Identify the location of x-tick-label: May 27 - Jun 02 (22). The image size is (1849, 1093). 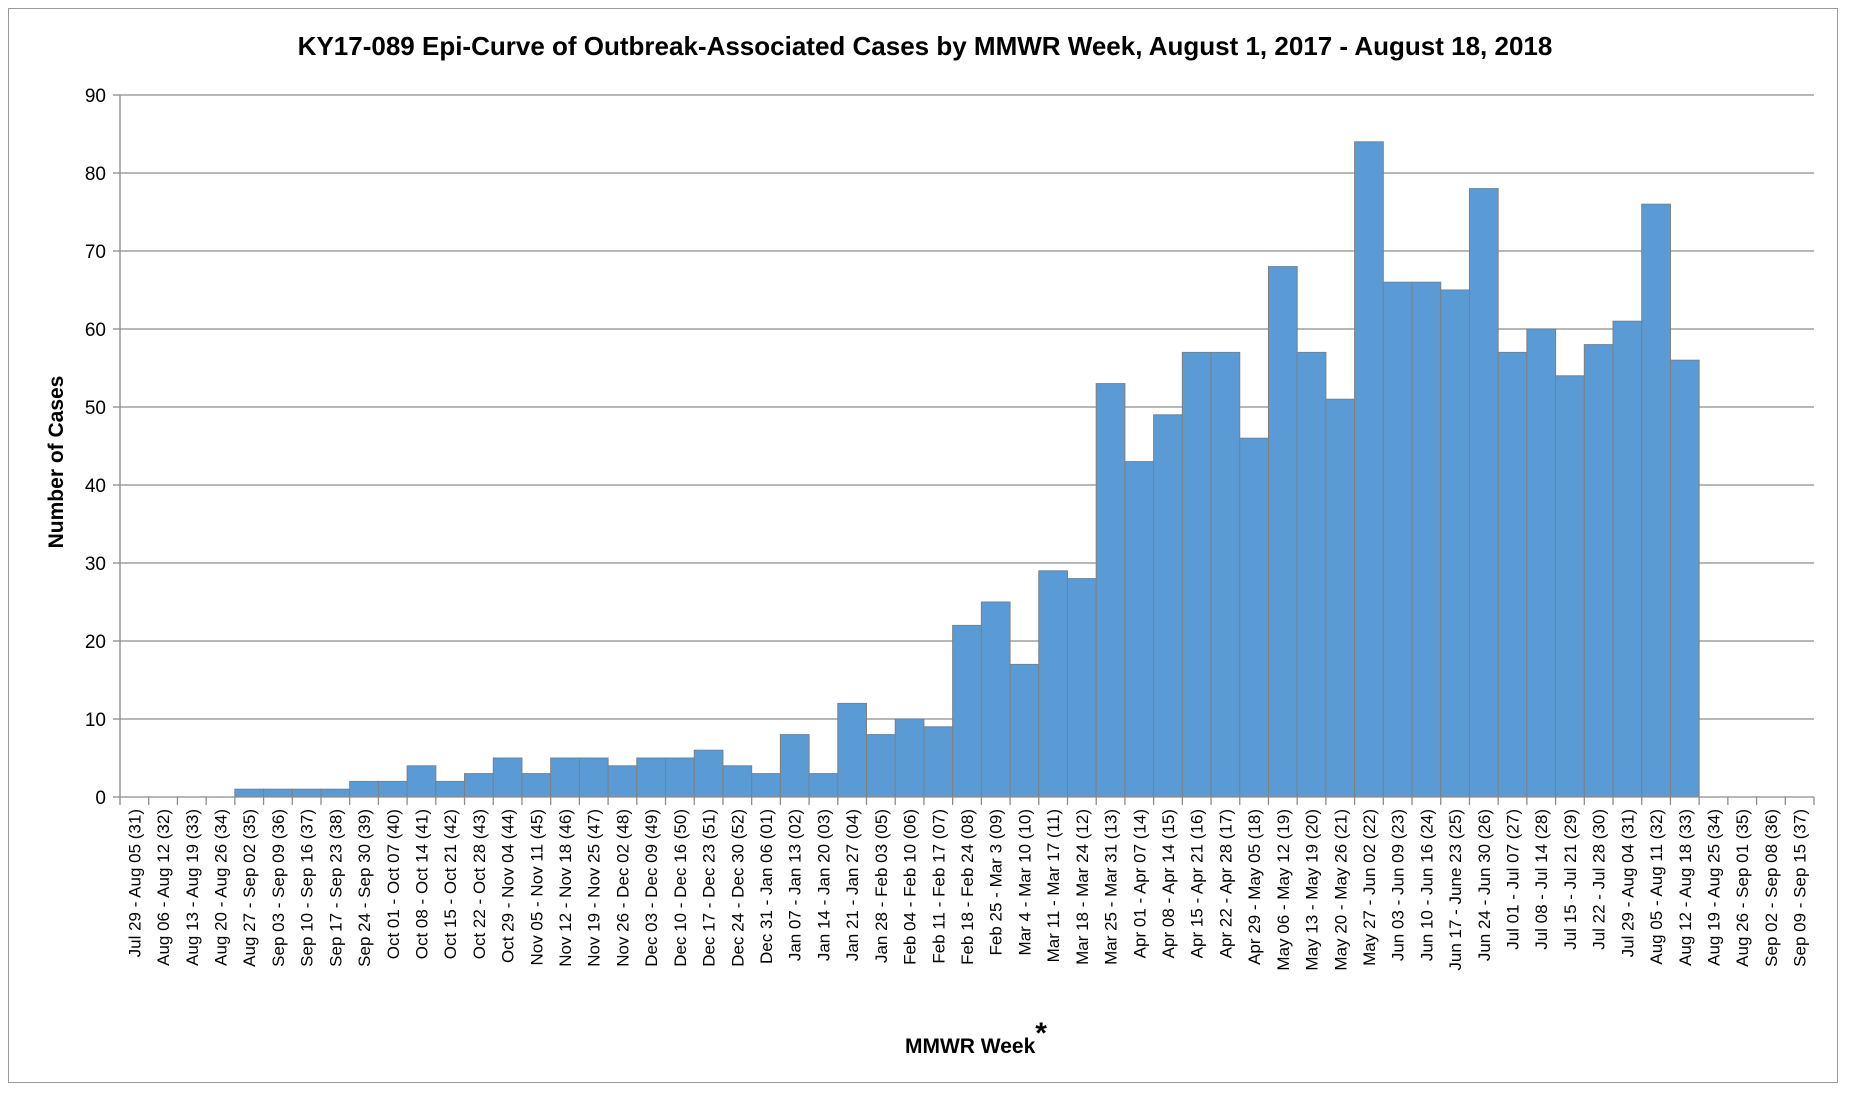
(1369, 887).